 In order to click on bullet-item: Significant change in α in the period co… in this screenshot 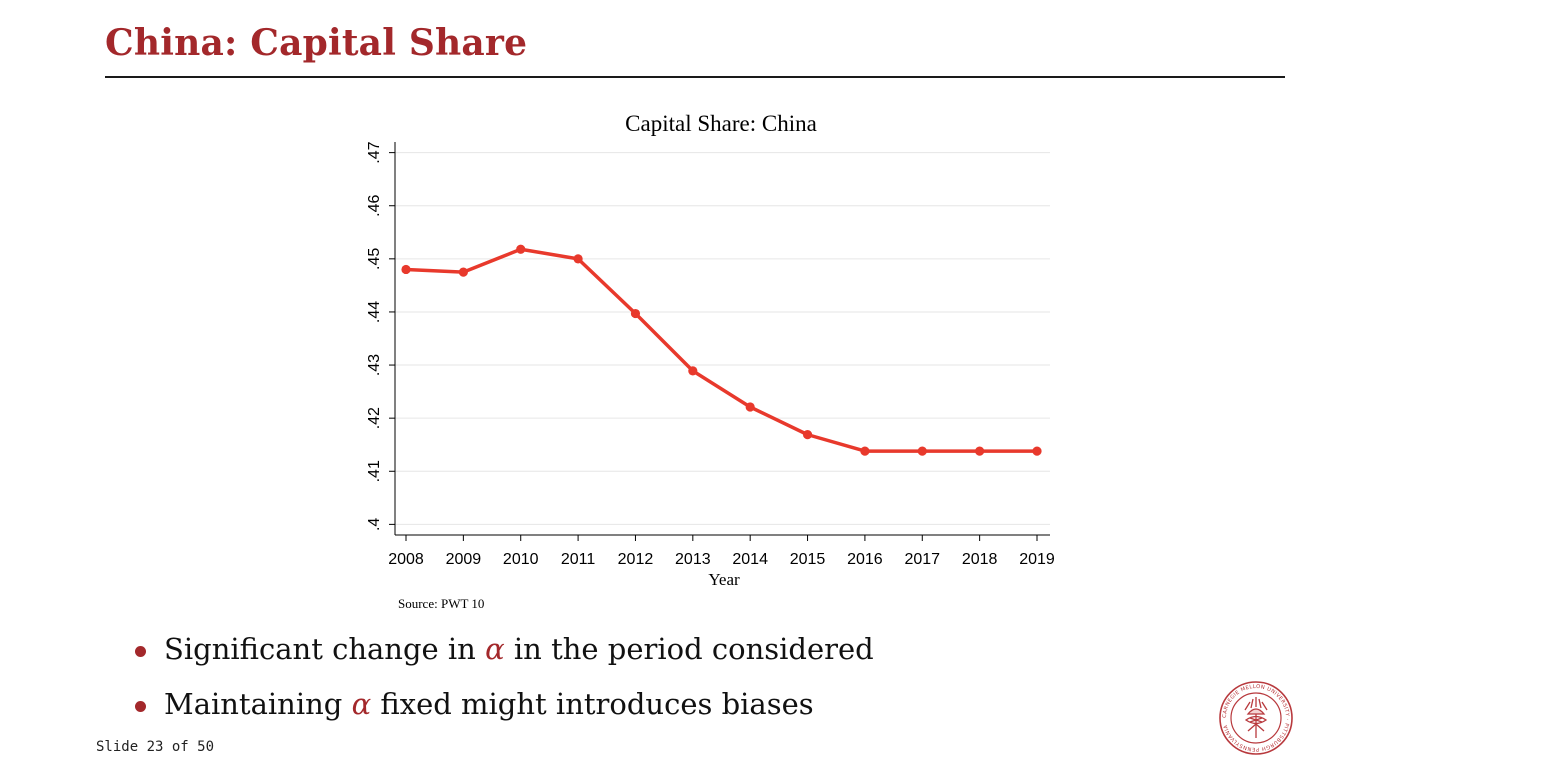, I will do `click(504, 659)`.